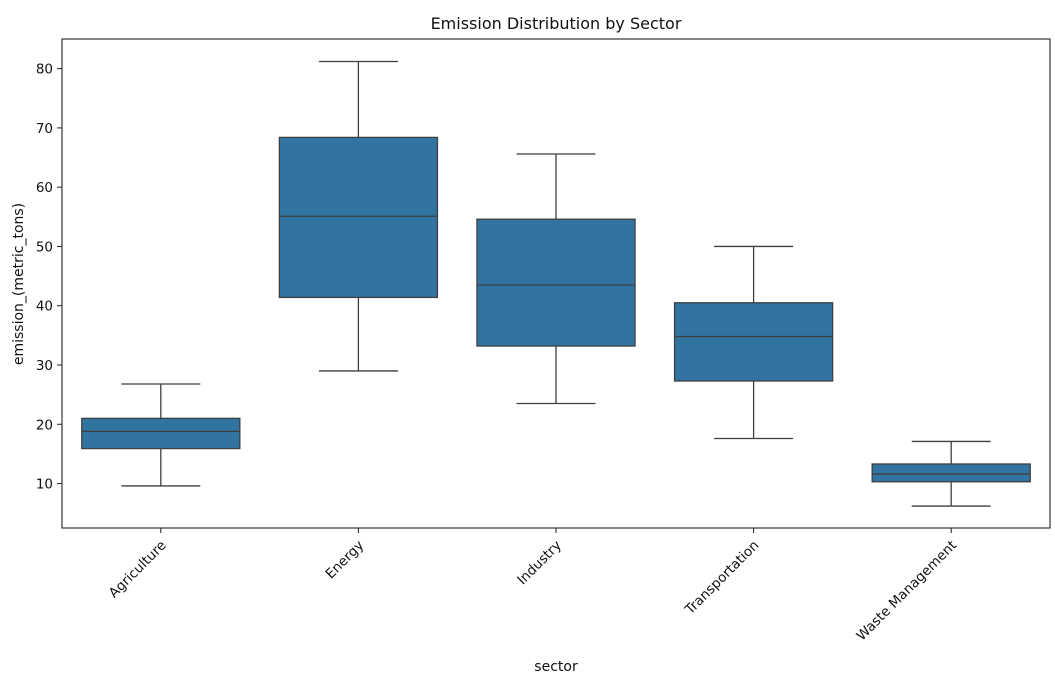 The height and width of the screenshot is (681, 1055). I want to click on y-tick-label: 80, so click(44, 70).